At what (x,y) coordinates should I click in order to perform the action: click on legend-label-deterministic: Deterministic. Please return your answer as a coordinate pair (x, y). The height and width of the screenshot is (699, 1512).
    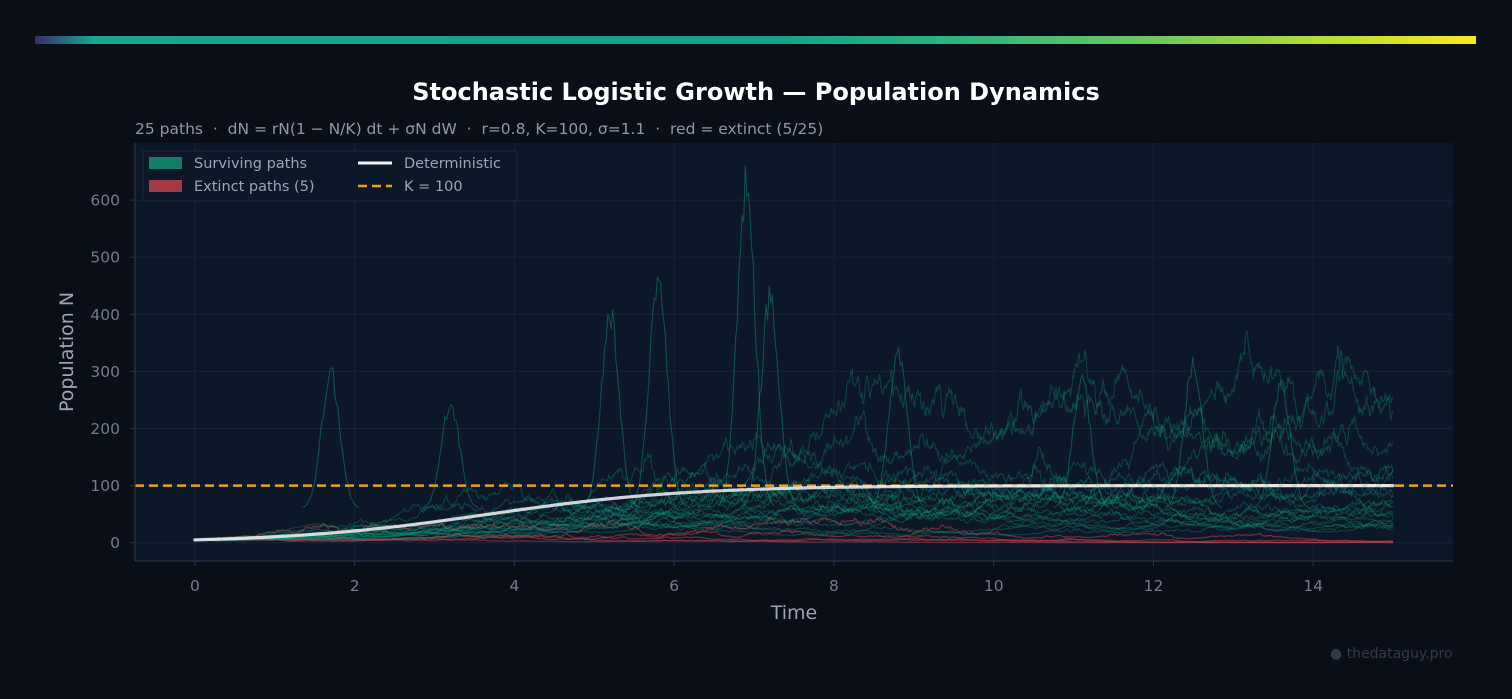
    Looking at the image, I should click on (452, 164).